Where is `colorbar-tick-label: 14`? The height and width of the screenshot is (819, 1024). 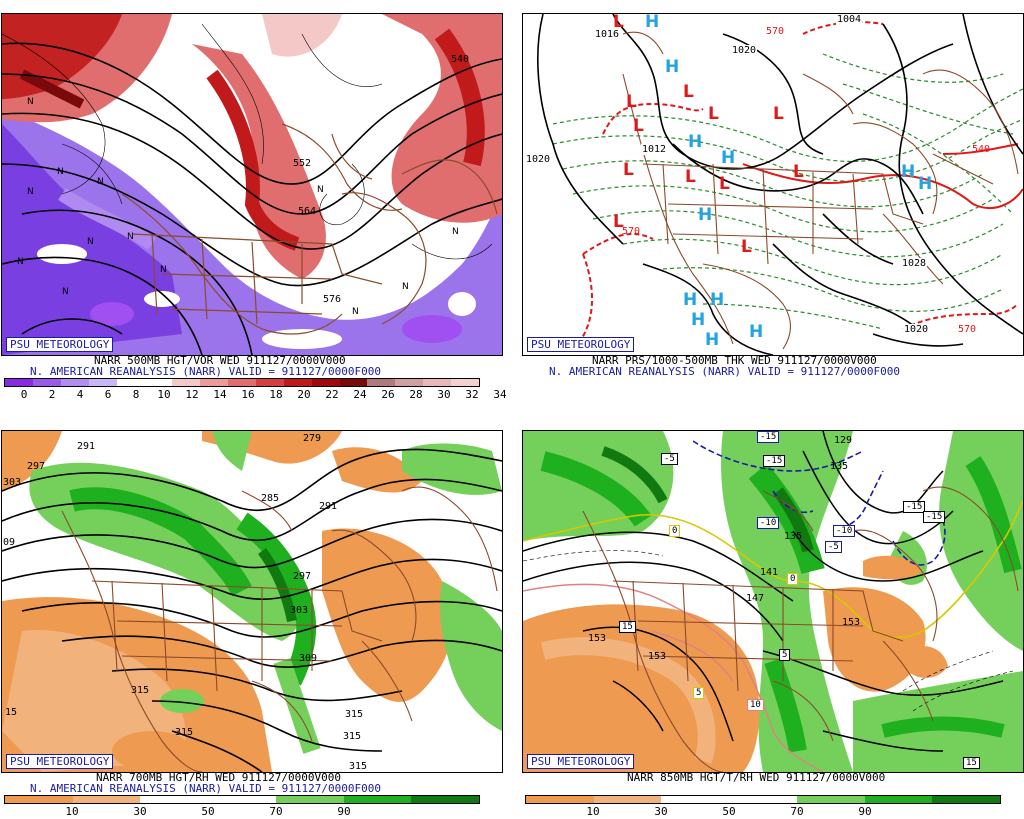
colorbar-tick-label: 14 is located at coordinates (220, 394).